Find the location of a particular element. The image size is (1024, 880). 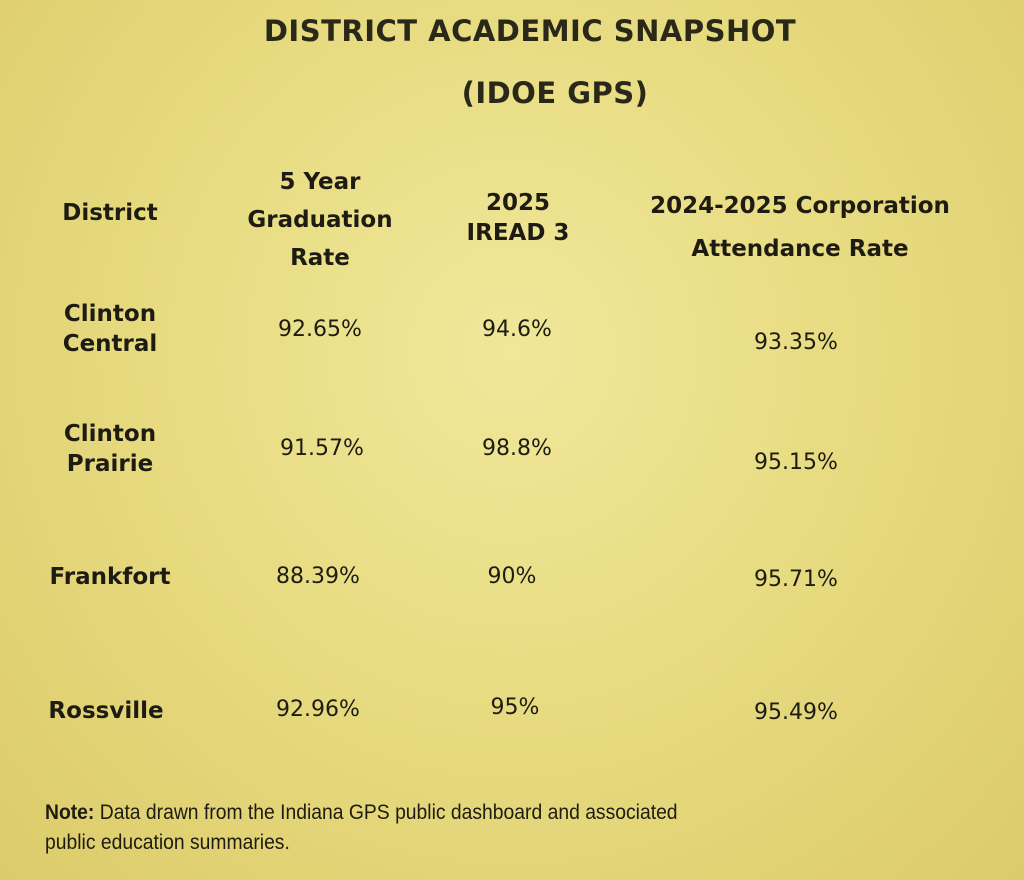

header-iread: 2025 IREAD 3 is located at coordinates (518, 218).